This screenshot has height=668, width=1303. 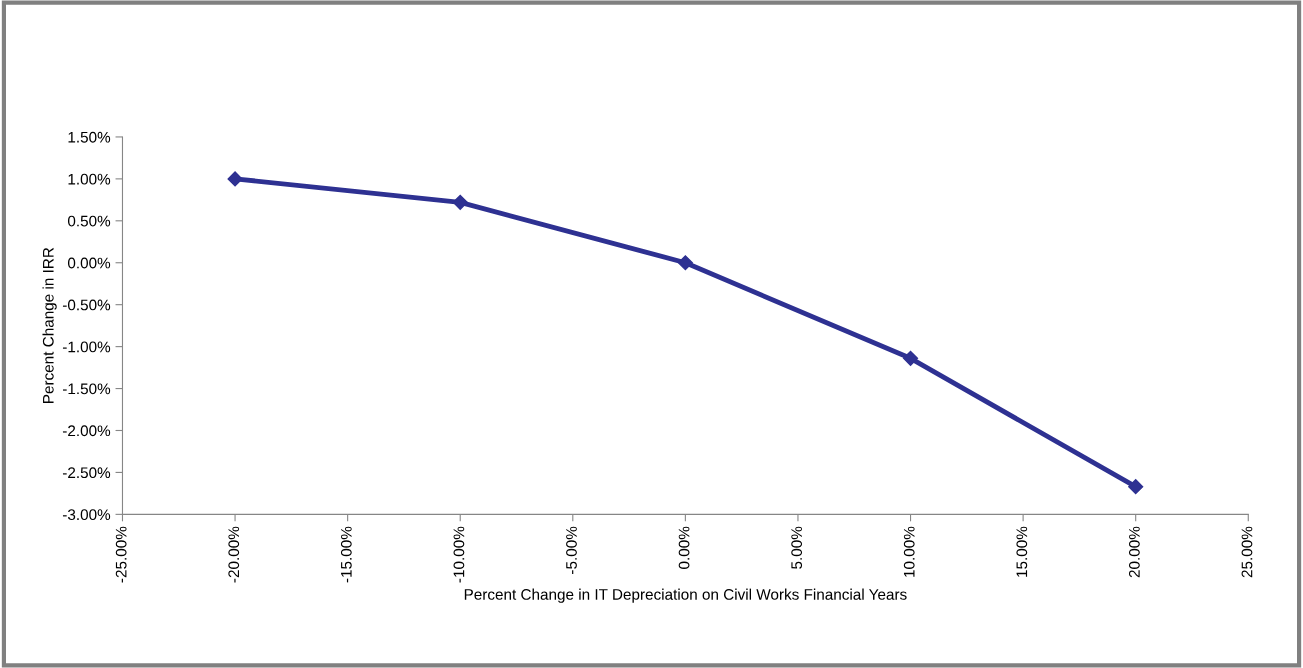 What do you see at coordinates (684, 547) in the screenshot?
I see `x-tick-label: 0.00%` at bounding box center [684, 547].